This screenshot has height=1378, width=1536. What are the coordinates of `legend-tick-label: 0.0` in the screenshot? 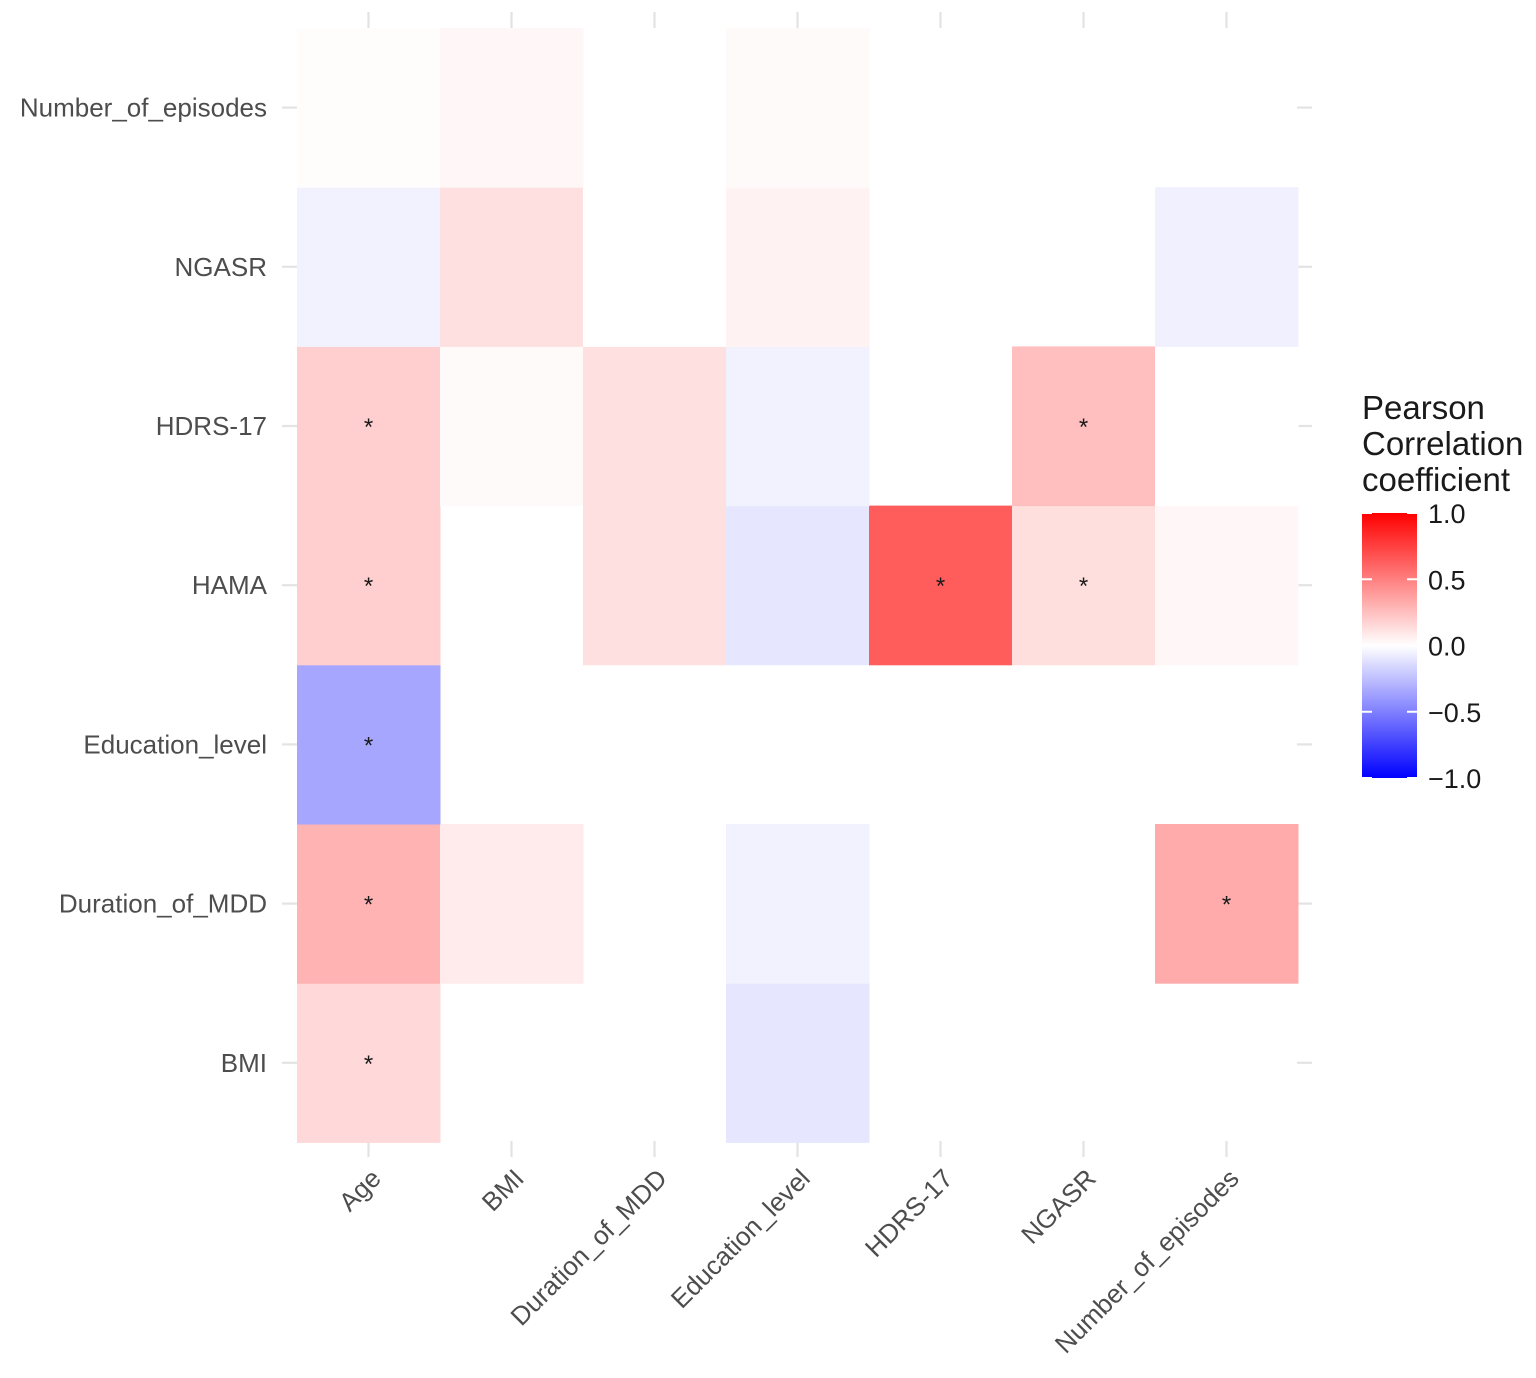 It's located at (1447, 647).